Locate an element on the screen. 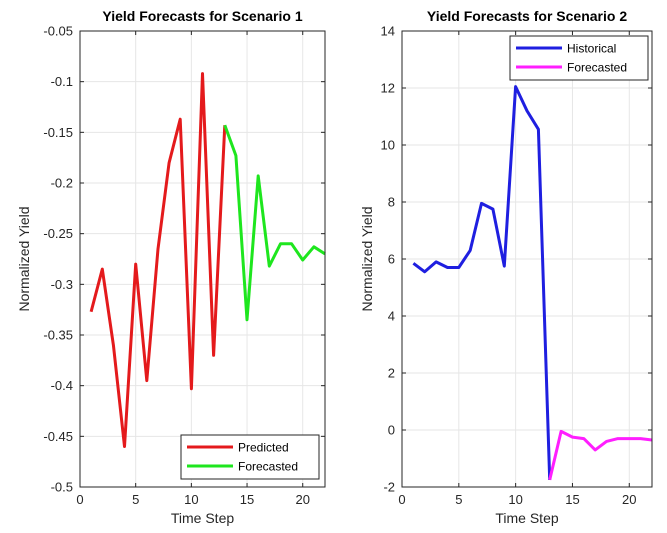 This screenshot has height=533, width=667. y-tick-label: 12 is located at coordinates (388, 88).